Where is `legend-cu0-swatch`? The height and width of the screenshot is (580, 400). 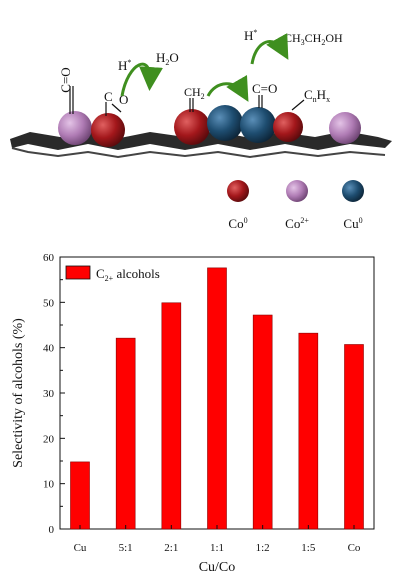
legend-cu0-swatch is located at coordinates (353, 191).